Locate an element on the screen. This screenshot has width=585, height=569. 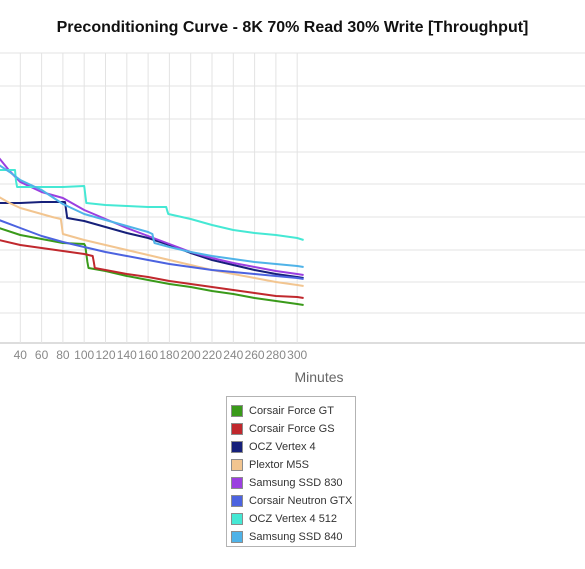
chart-plot-area is located at coordinates (152, 231).